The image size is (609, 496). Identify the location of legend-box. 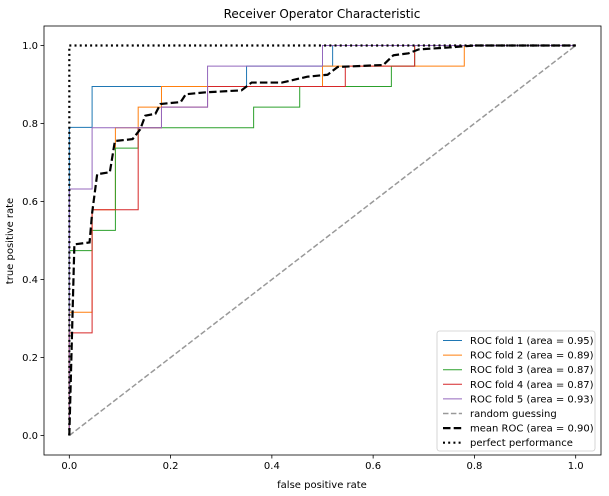
(516, 391).